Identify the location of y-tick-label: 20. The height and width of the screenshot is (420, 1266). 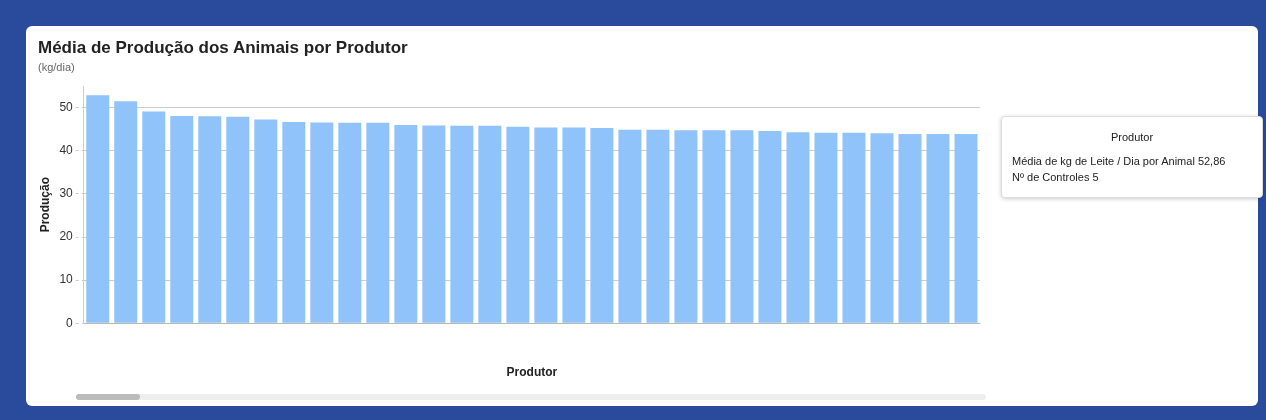
(66, 236).